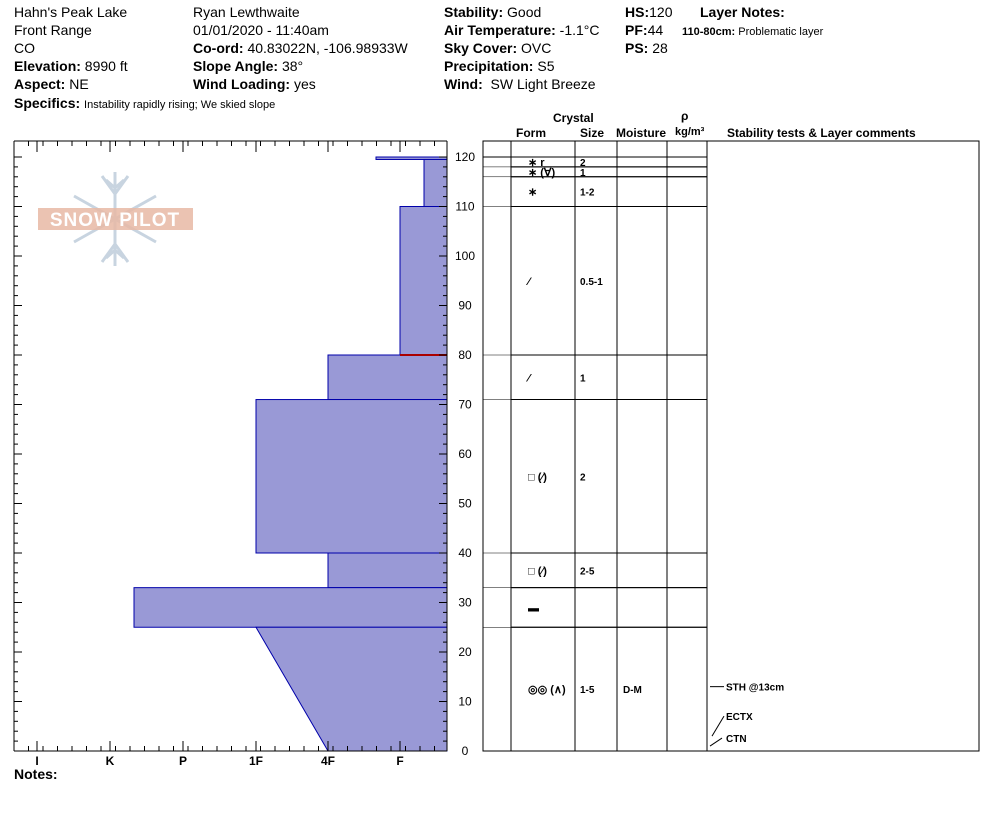 This screenshot has height=840, width=994. Describe the element at coordinates (256, 761) in the screenshot. I see `hardness-tick-label: 1F` at that location.